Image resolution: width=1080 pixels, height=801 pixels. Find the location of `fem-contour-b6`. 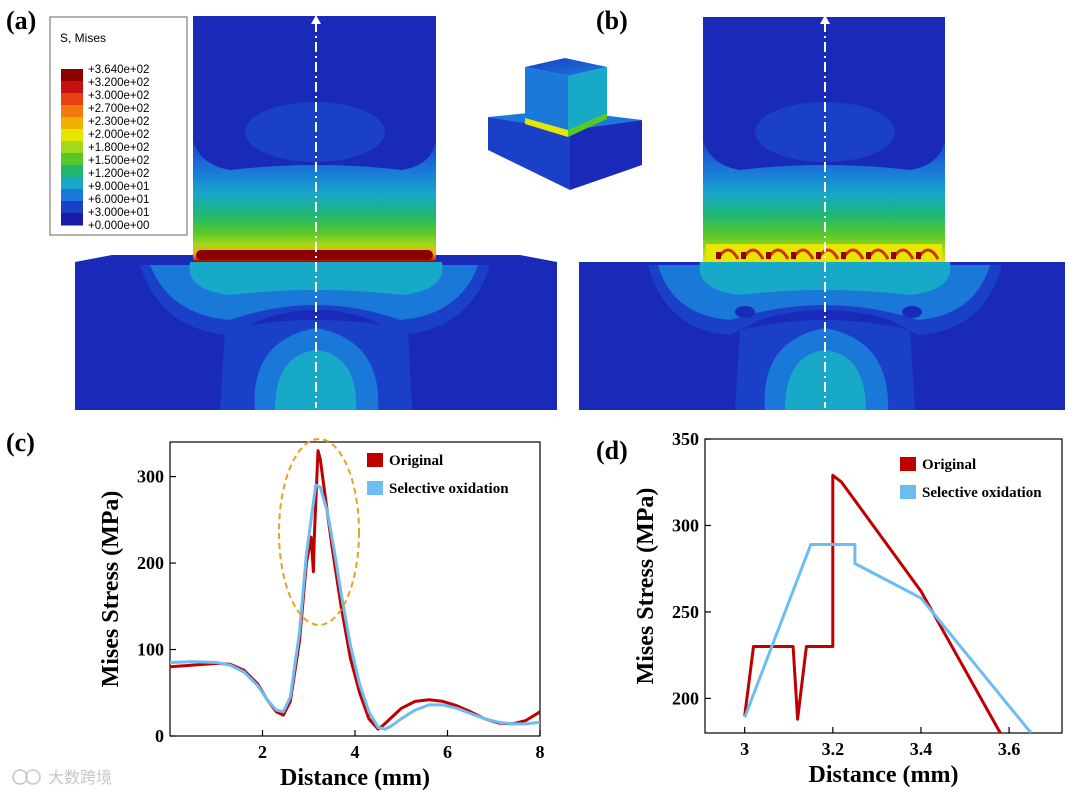

fem-contour-b6 is located at coordinates (825, 278).